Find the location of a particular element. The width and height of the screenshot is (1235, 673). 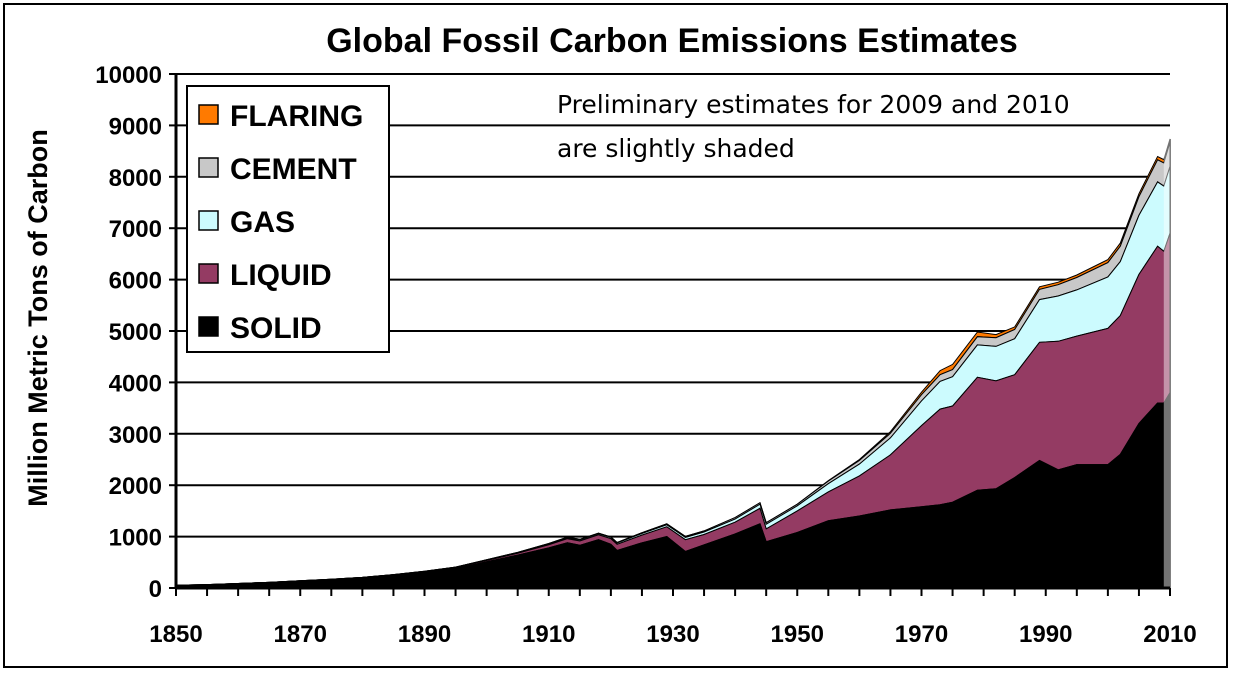

legend: FLARING CEMENT GAS LIQUID SOLID is located at coordinates (288, 219).